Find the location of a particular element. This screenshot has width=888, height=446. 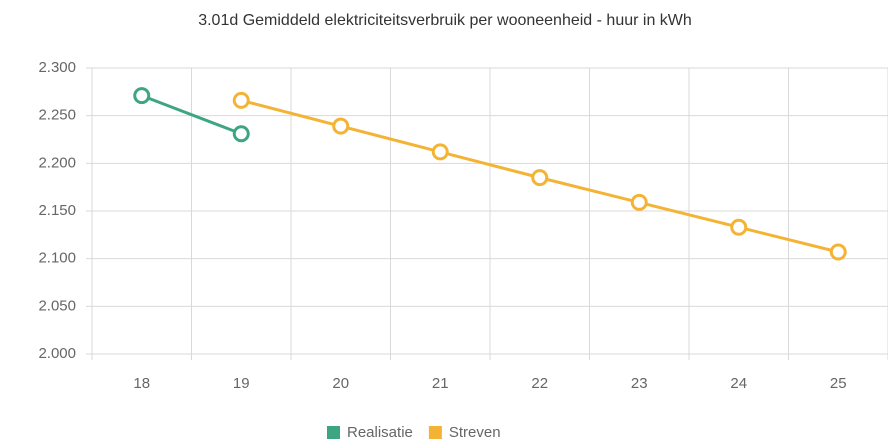

y-tick-label: 2.200 is located at coordinates (57, 162).